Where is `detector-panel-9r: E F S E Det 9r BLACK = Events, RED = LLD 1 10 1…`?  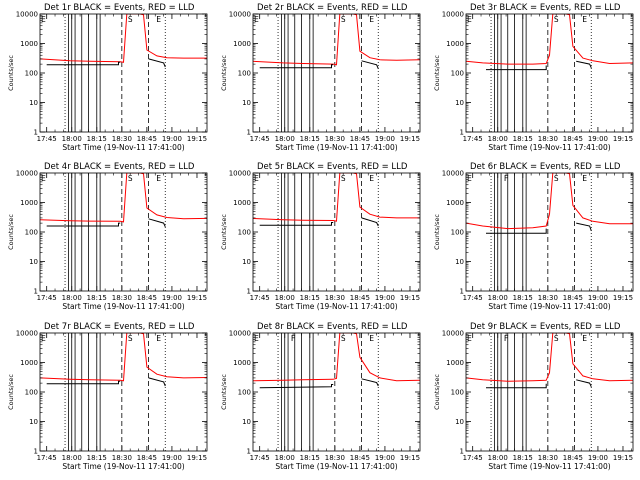 detector-panel-9r: E F S E Det 9r BLACK = Events, RED = LLD 1 10 1… is located at coordinates (533, 396).